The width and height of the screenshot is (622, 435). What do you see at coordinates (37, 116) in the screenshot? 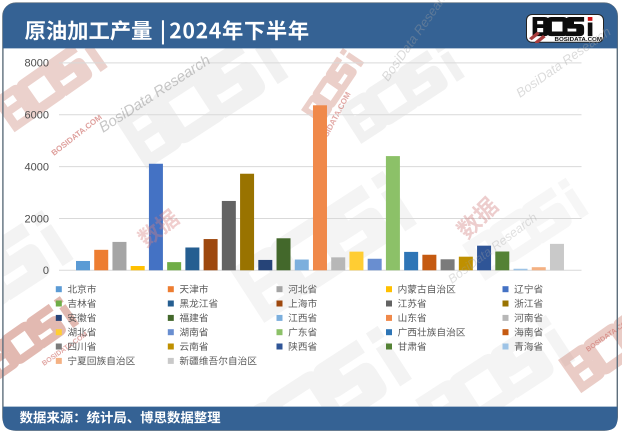
I see `svg-text: 6000` at bounding box center [37, 116].